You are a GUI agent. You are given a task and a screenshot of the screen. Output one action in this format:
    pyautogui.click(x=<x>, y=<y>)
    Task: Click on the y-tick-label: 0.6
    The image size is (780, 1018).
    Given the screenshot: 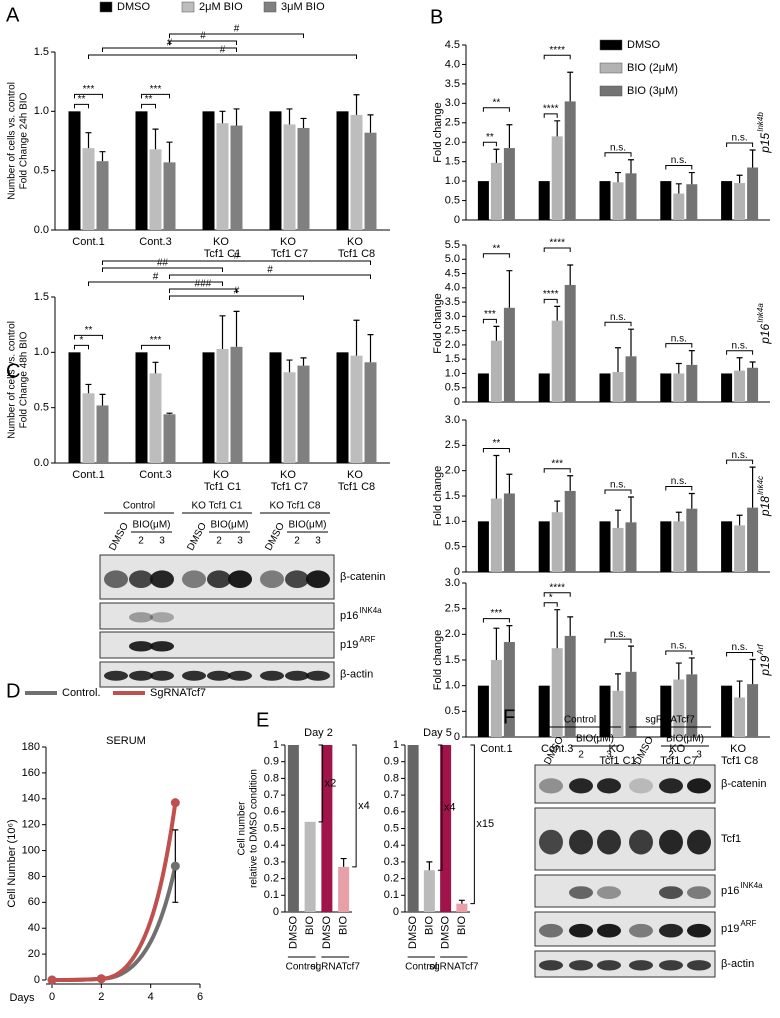 What is the action you would take?
    pyautogui.click(x=271, y=812)
    